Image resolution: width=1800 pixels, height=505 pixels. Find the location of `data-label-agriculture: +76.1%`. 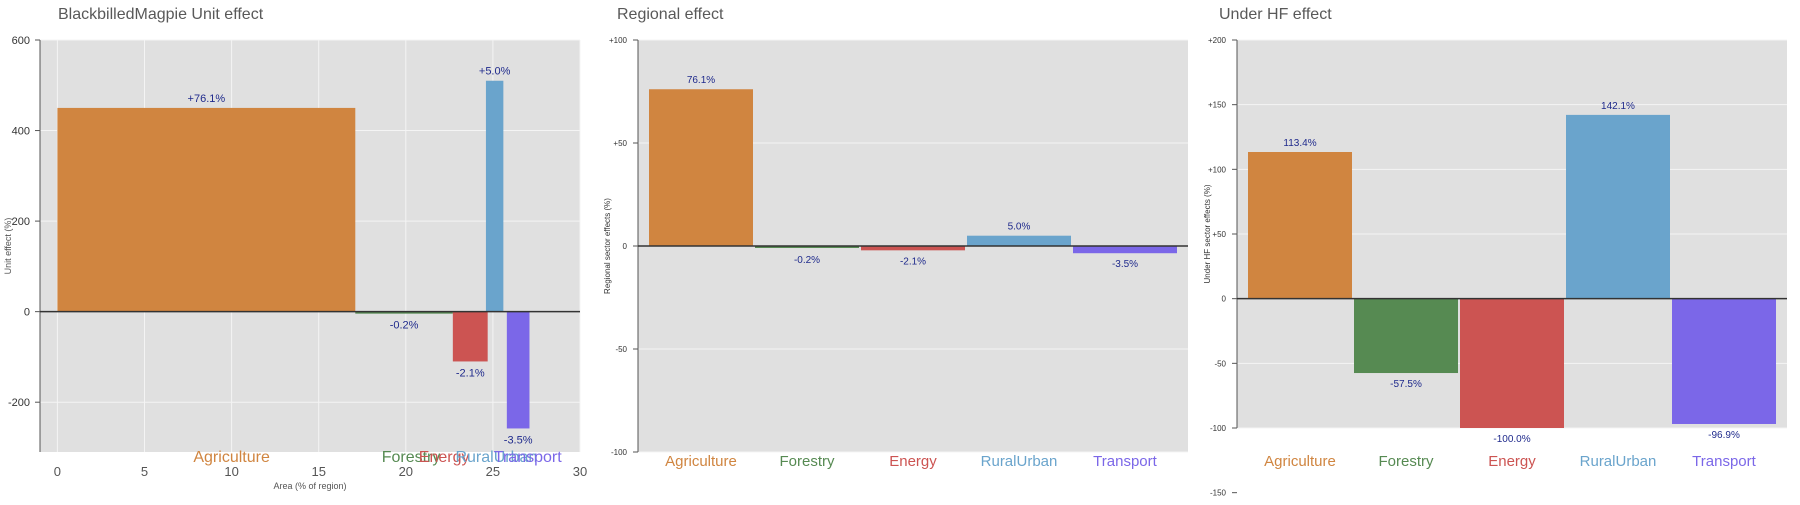

data-label-agriculture: +76.1% is located at coordinates (207, 99).